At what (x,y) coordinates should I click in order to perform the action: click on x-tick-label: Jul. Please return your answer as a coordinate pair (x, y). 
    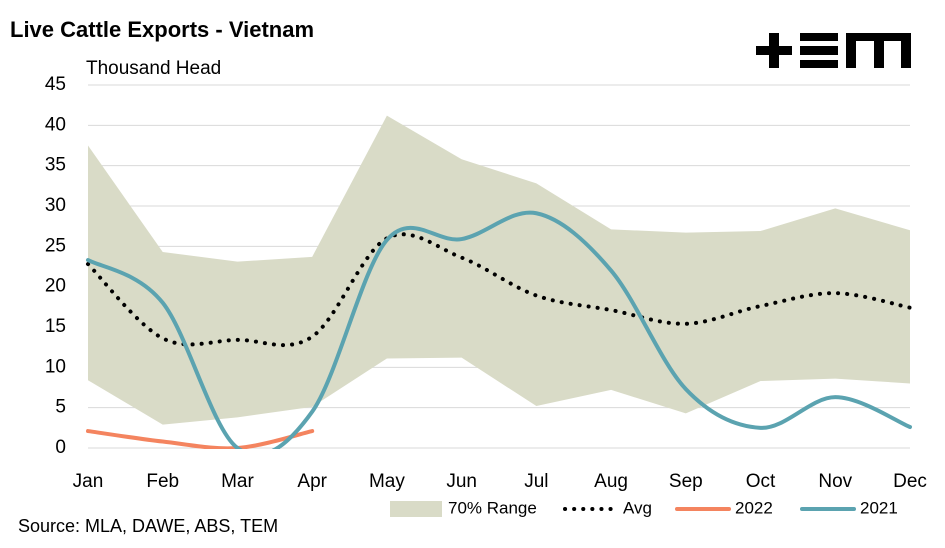
    Looking at the image, I should click on (536, 481).